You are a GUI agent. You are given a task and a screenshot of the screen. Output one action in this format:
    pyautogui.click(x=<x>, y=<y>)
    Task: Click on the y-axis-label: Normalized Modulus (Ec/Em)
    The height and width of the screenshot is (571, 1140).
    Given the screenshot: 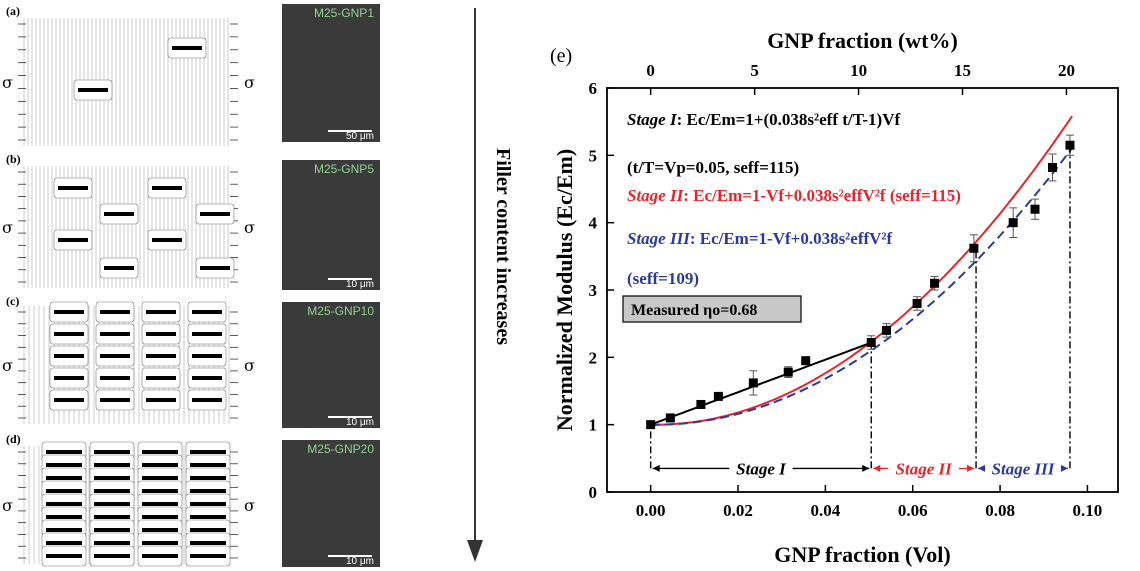 What is the action you would take?
    pyautogui.click(x=564, y=290)
    